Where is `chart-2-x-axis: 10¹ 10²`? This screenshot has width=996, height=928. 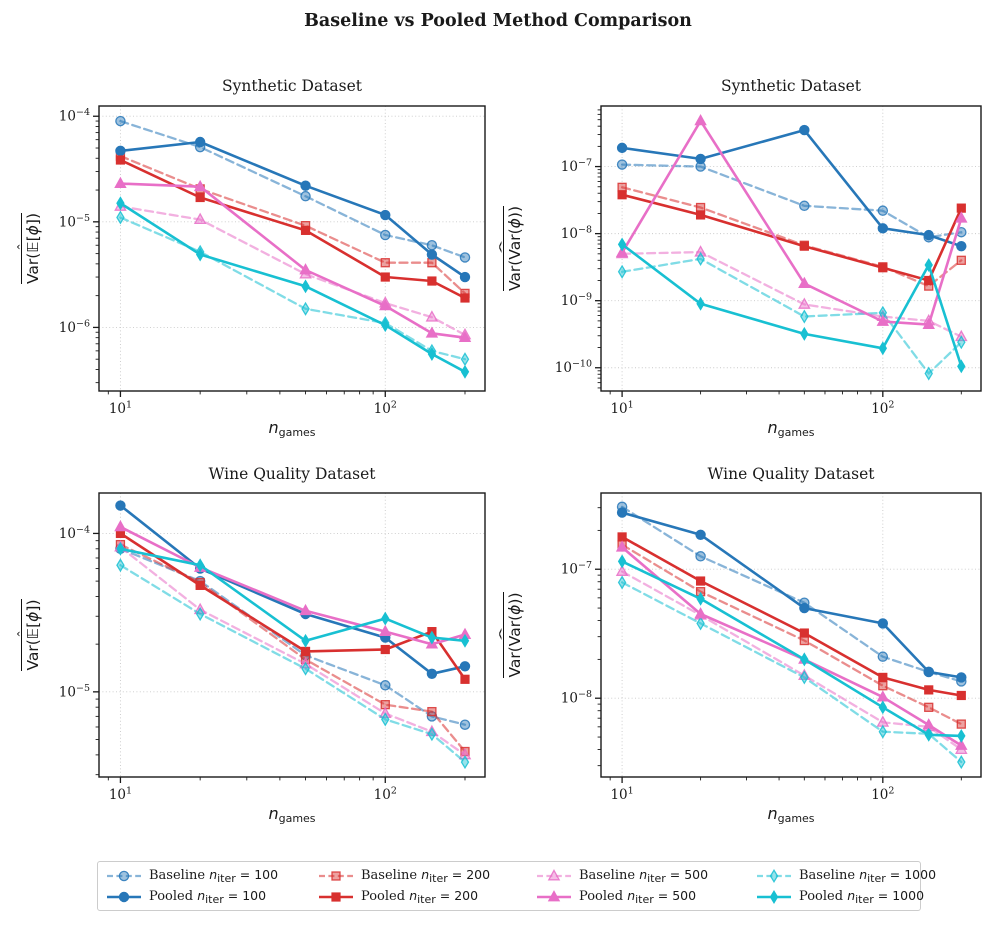 chart-2-x-axis: 10¹ 10² is located at coordinates (286, 790).